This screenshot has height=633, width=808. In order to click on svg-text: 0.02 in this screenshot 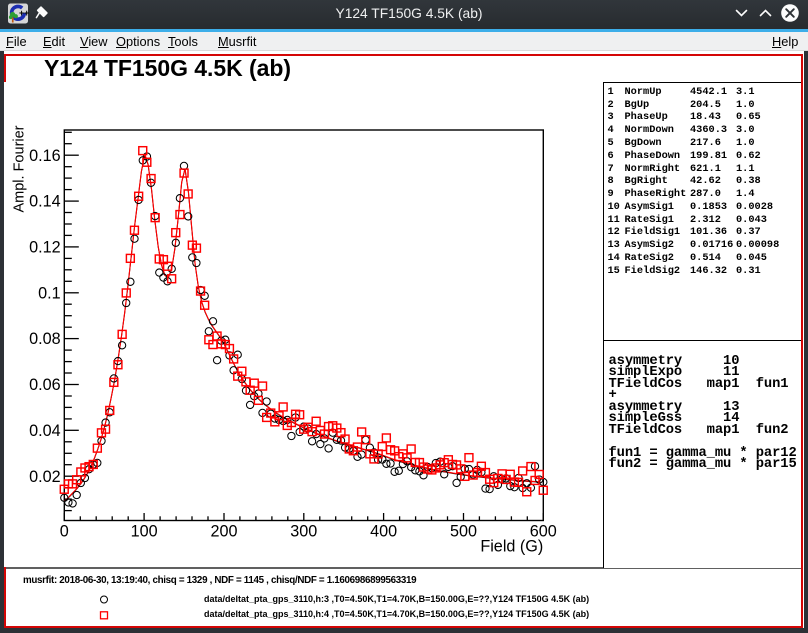, I will do `click(45, 477)`.